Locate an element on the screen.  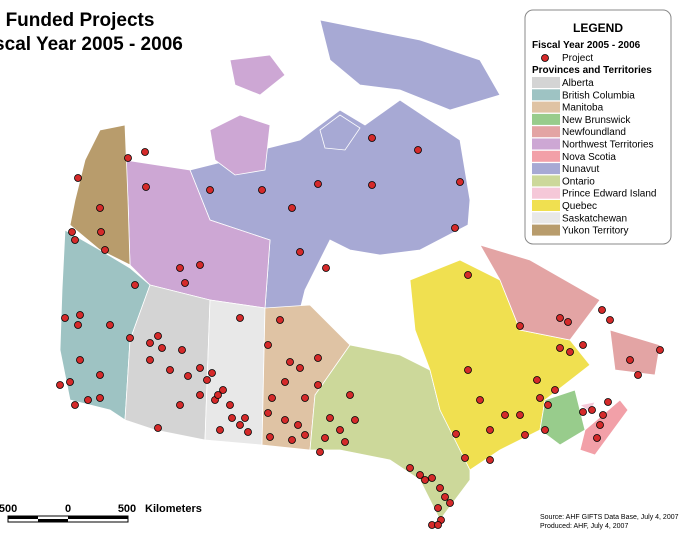
legend-label: Project is located at coordinates (577, 58).